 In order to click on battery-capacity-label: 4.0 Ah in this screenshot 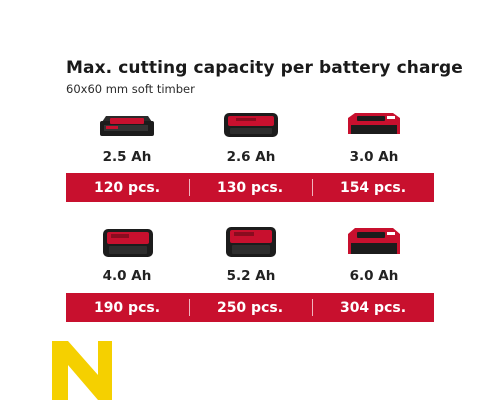, I will do `click(127, 276)`.